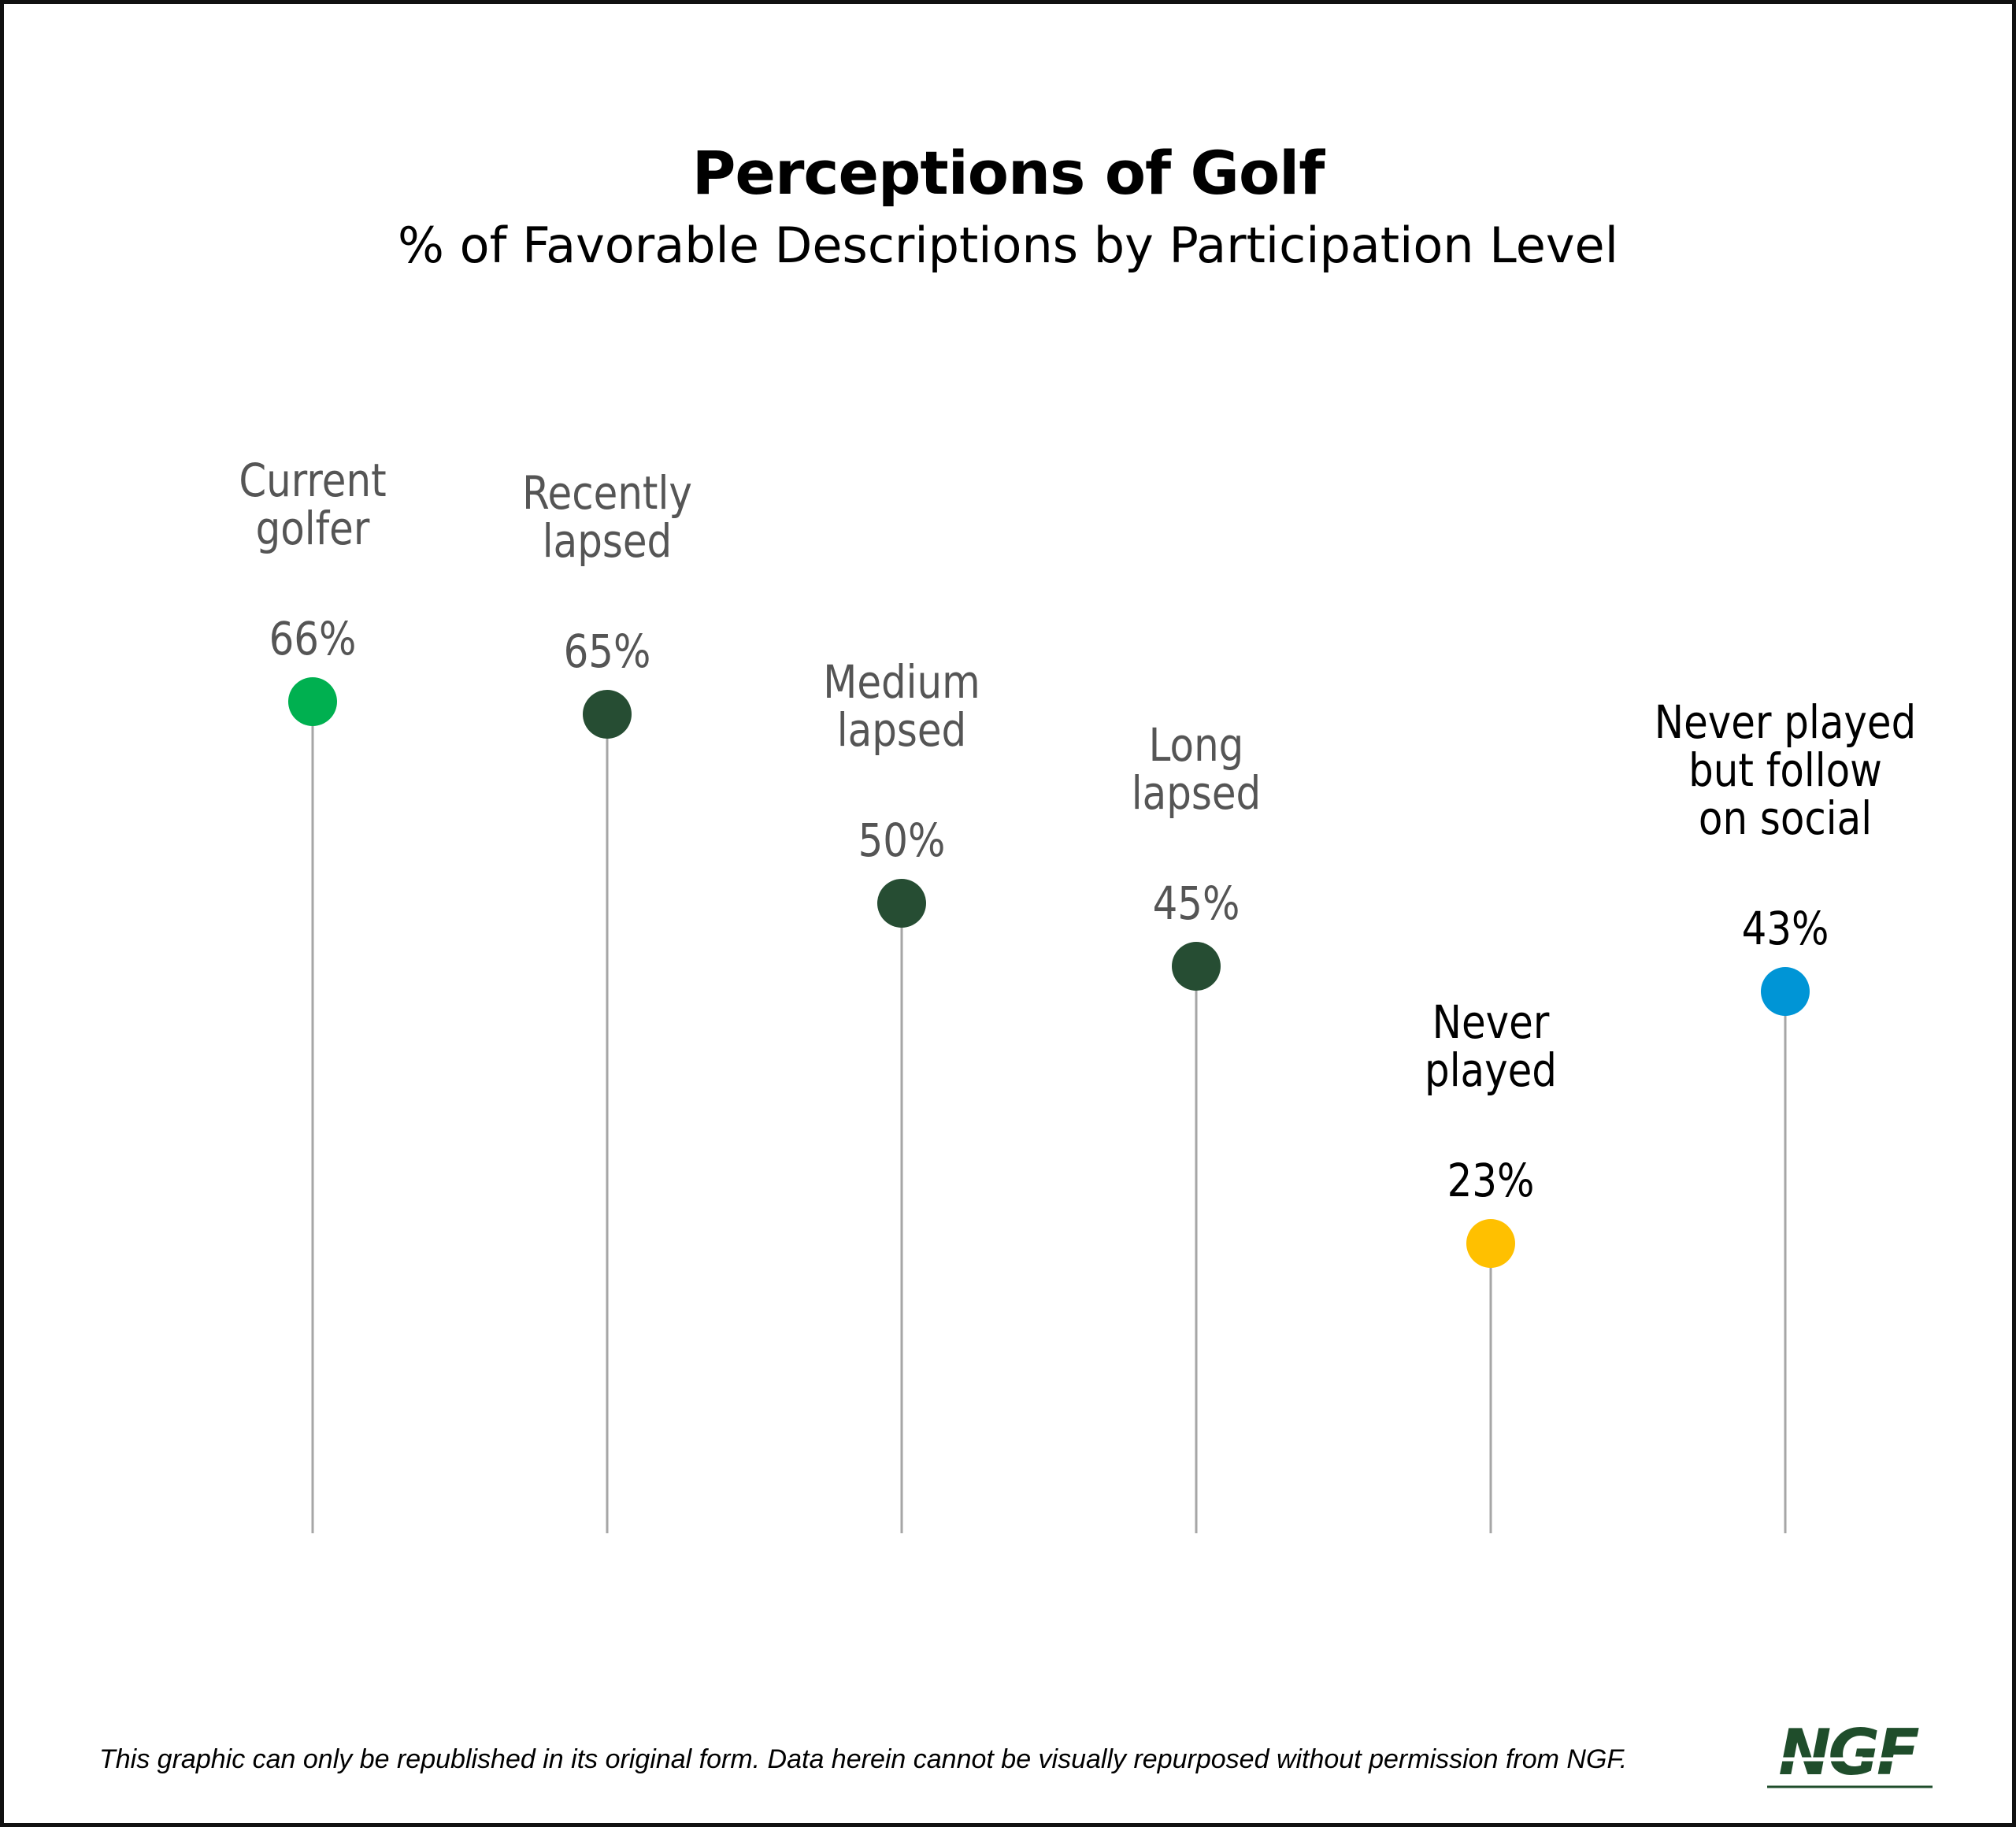 The height and width of the screenshot is (1827, 2016). Describe the element at coordinates (607, 651) in the screenshot. I see `value-label: 65%` at that location.